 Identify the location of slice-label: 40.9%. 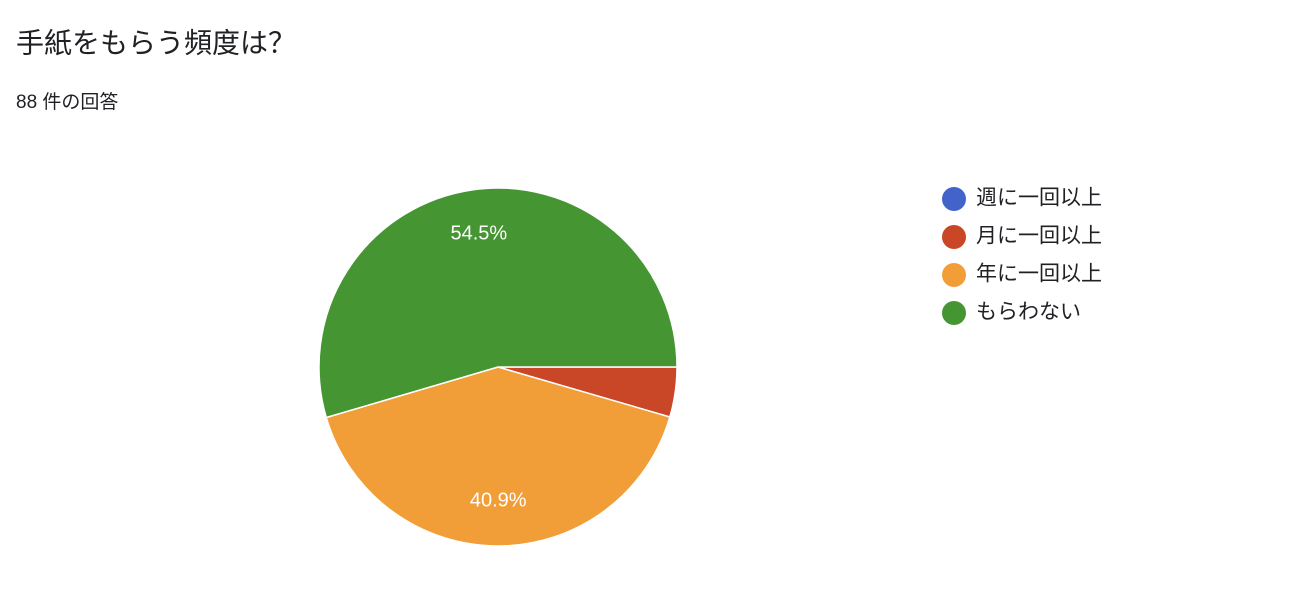
(498, 501).